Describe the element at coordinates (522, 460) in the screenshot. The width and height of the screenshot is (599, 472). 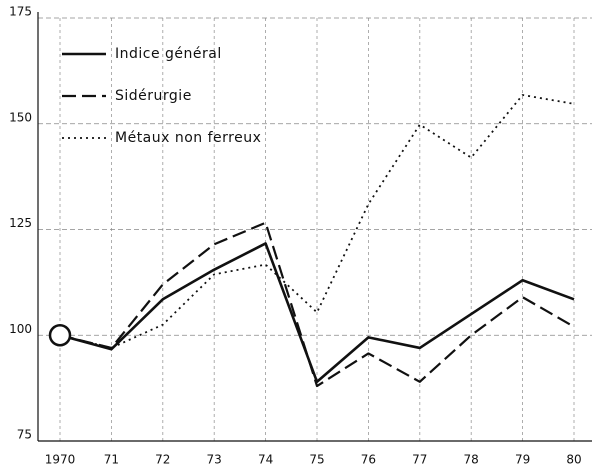
I see `x-tick-label: 79` at that location.